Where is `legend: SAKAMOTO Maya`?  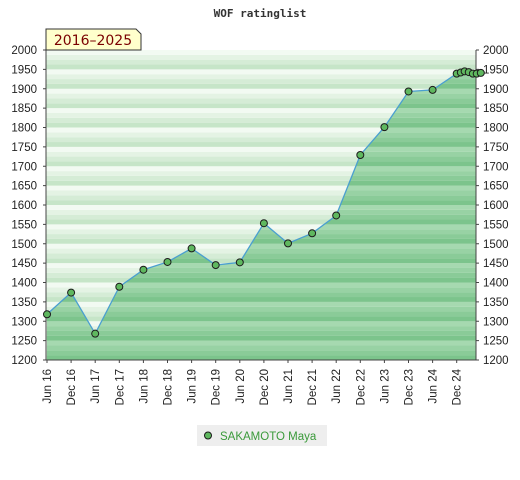 legend: SAKAMOTO Maya is located at coordinates (262, 435).